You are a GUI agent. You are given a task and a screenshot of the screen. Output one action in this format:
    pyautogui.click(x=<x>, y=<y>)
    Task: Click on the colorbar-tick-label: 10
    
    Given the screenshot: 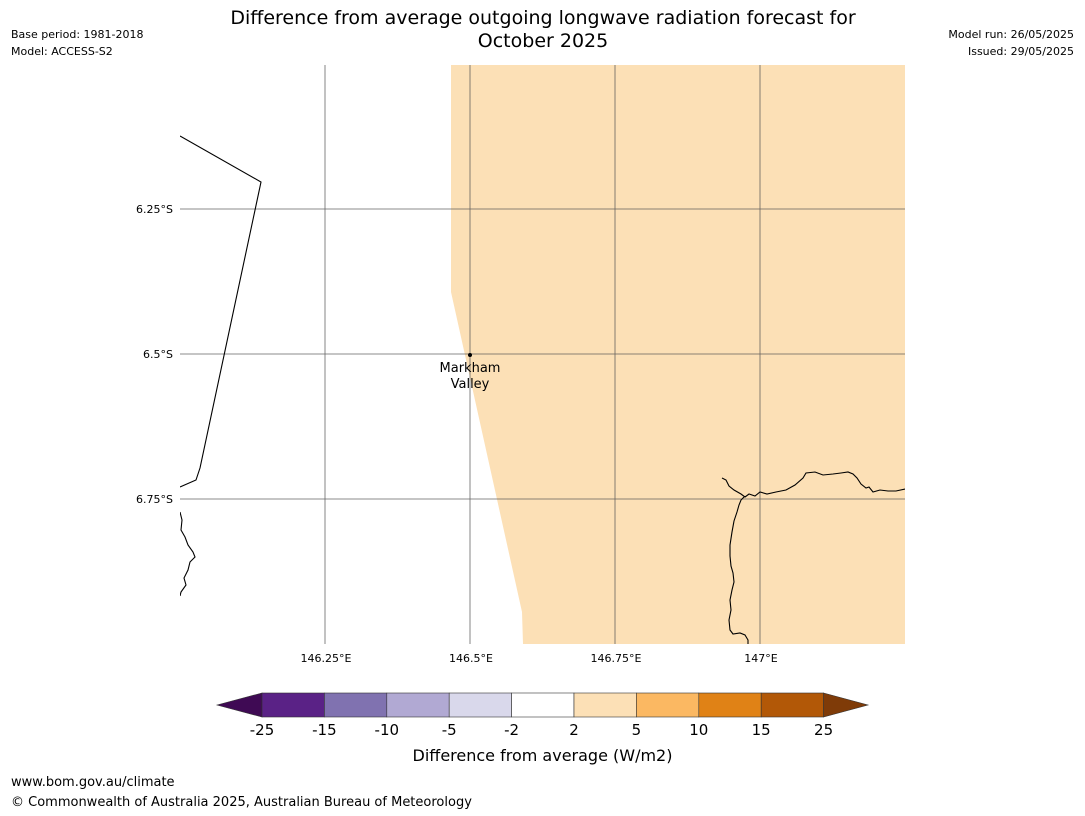 What is the action you would take?
    pyautogui.click(x=698, y=730)
    